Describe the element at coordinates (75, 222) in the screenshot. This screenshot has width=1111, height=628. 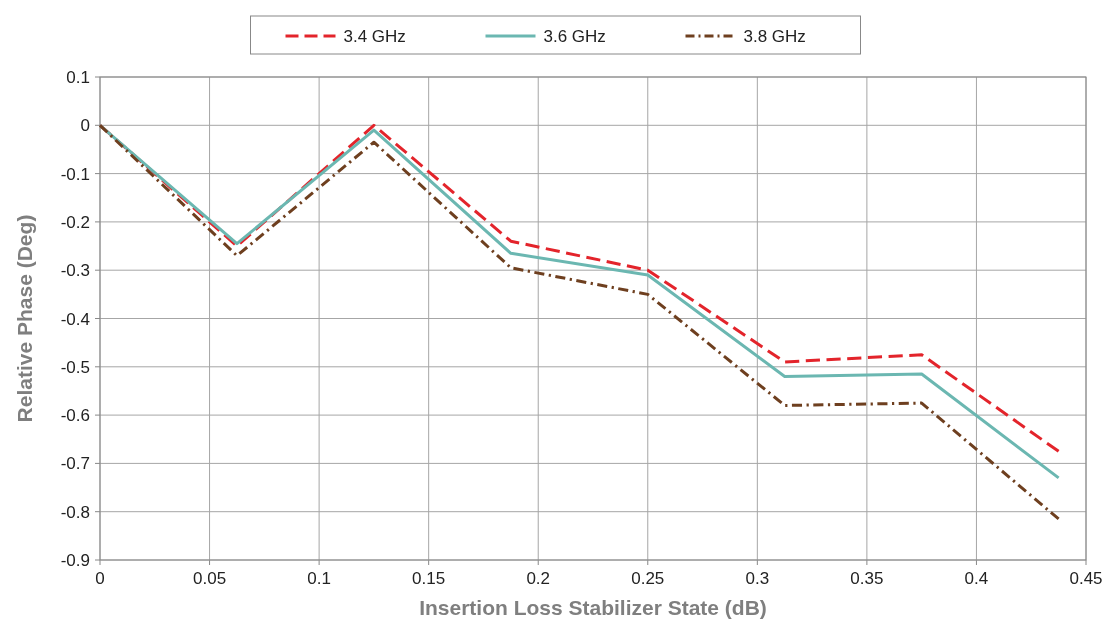
I see `y-tick-label: -0.2` at that location.